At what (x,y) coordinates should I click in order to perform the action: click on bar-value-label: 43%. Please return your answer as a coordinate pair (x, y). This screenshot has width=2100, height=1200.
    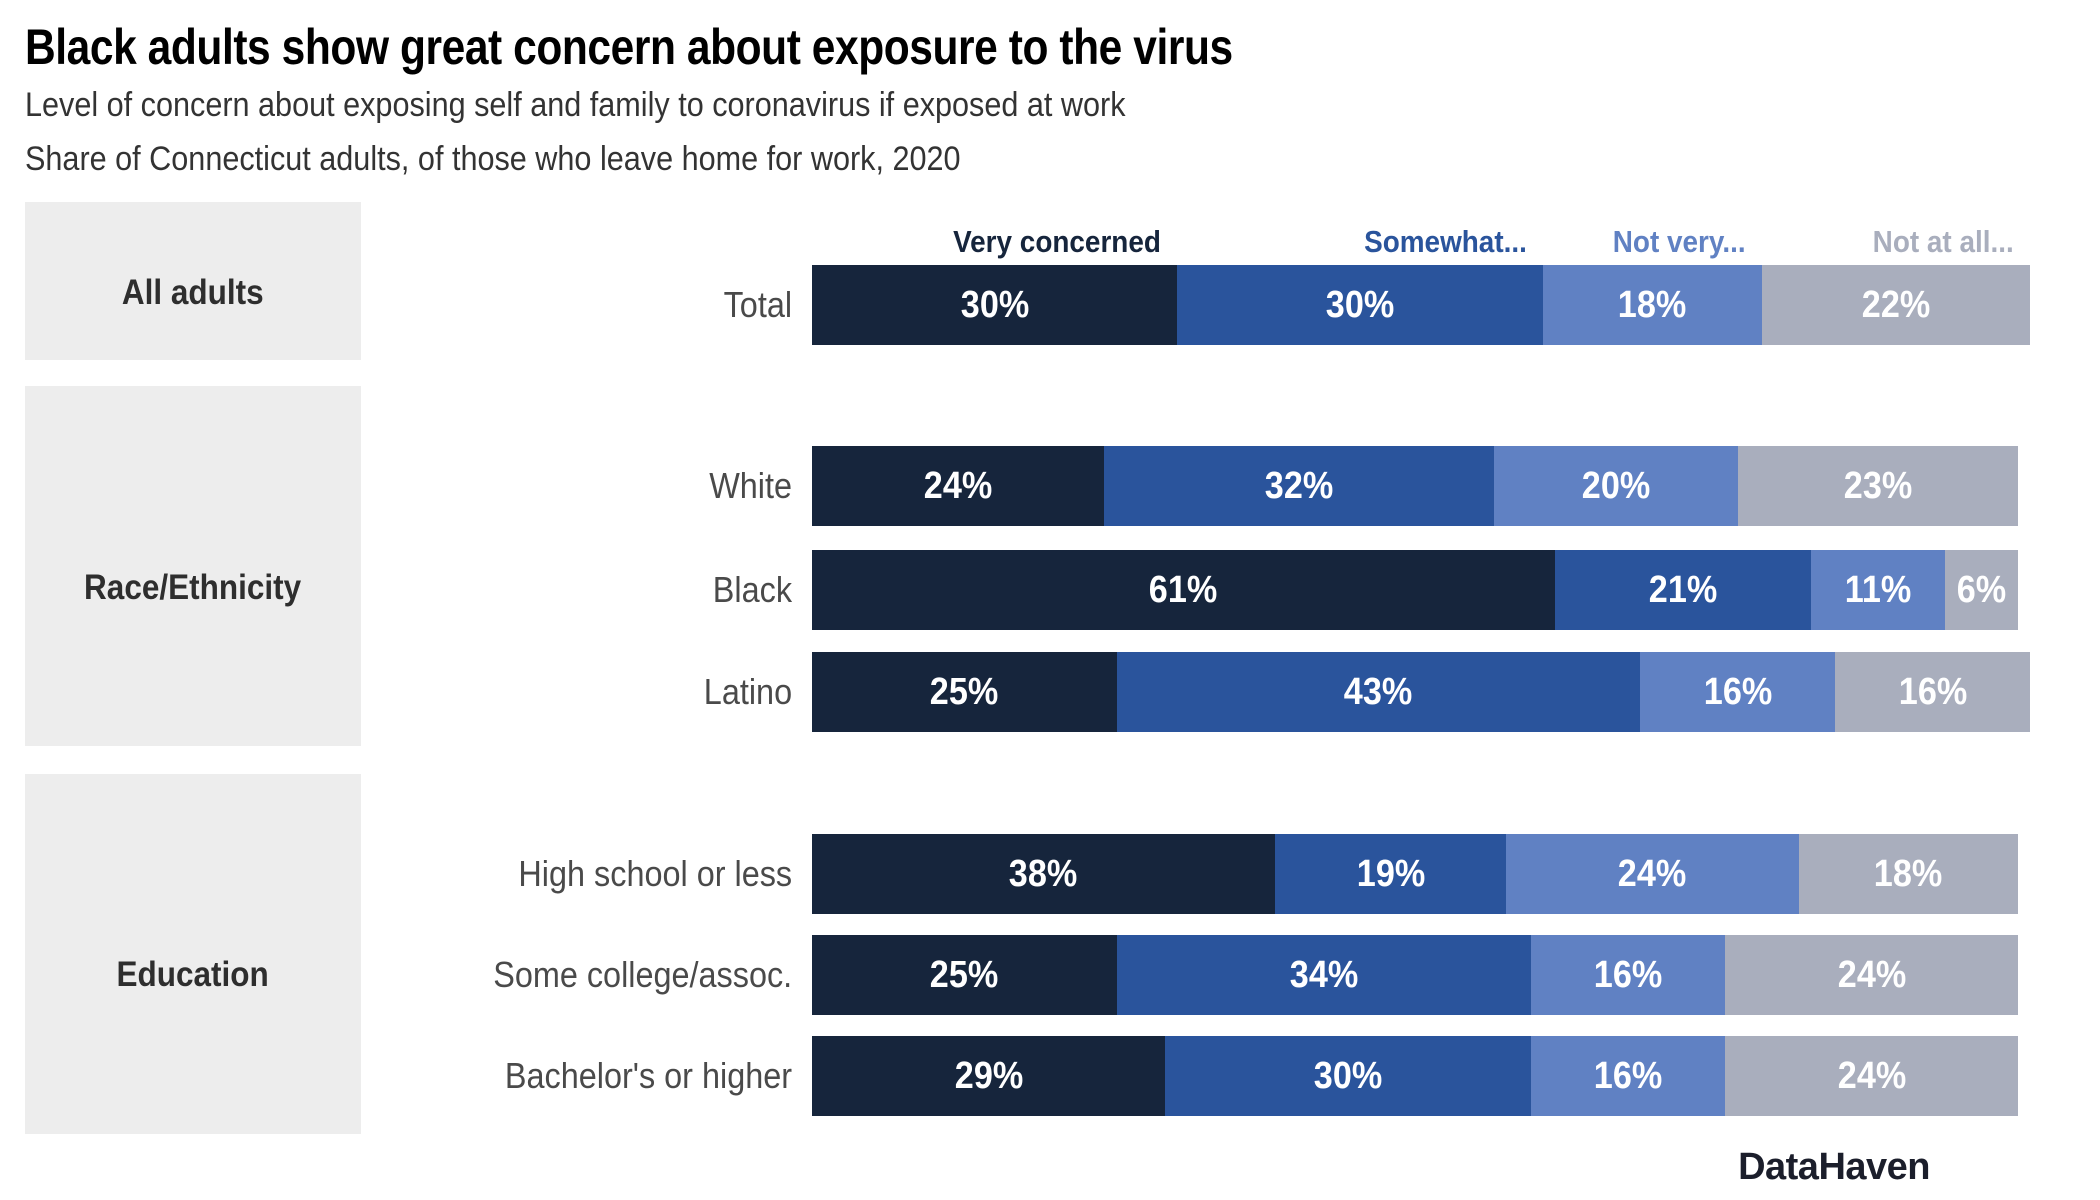
    Looking at the image, I should click on (1378, 691).